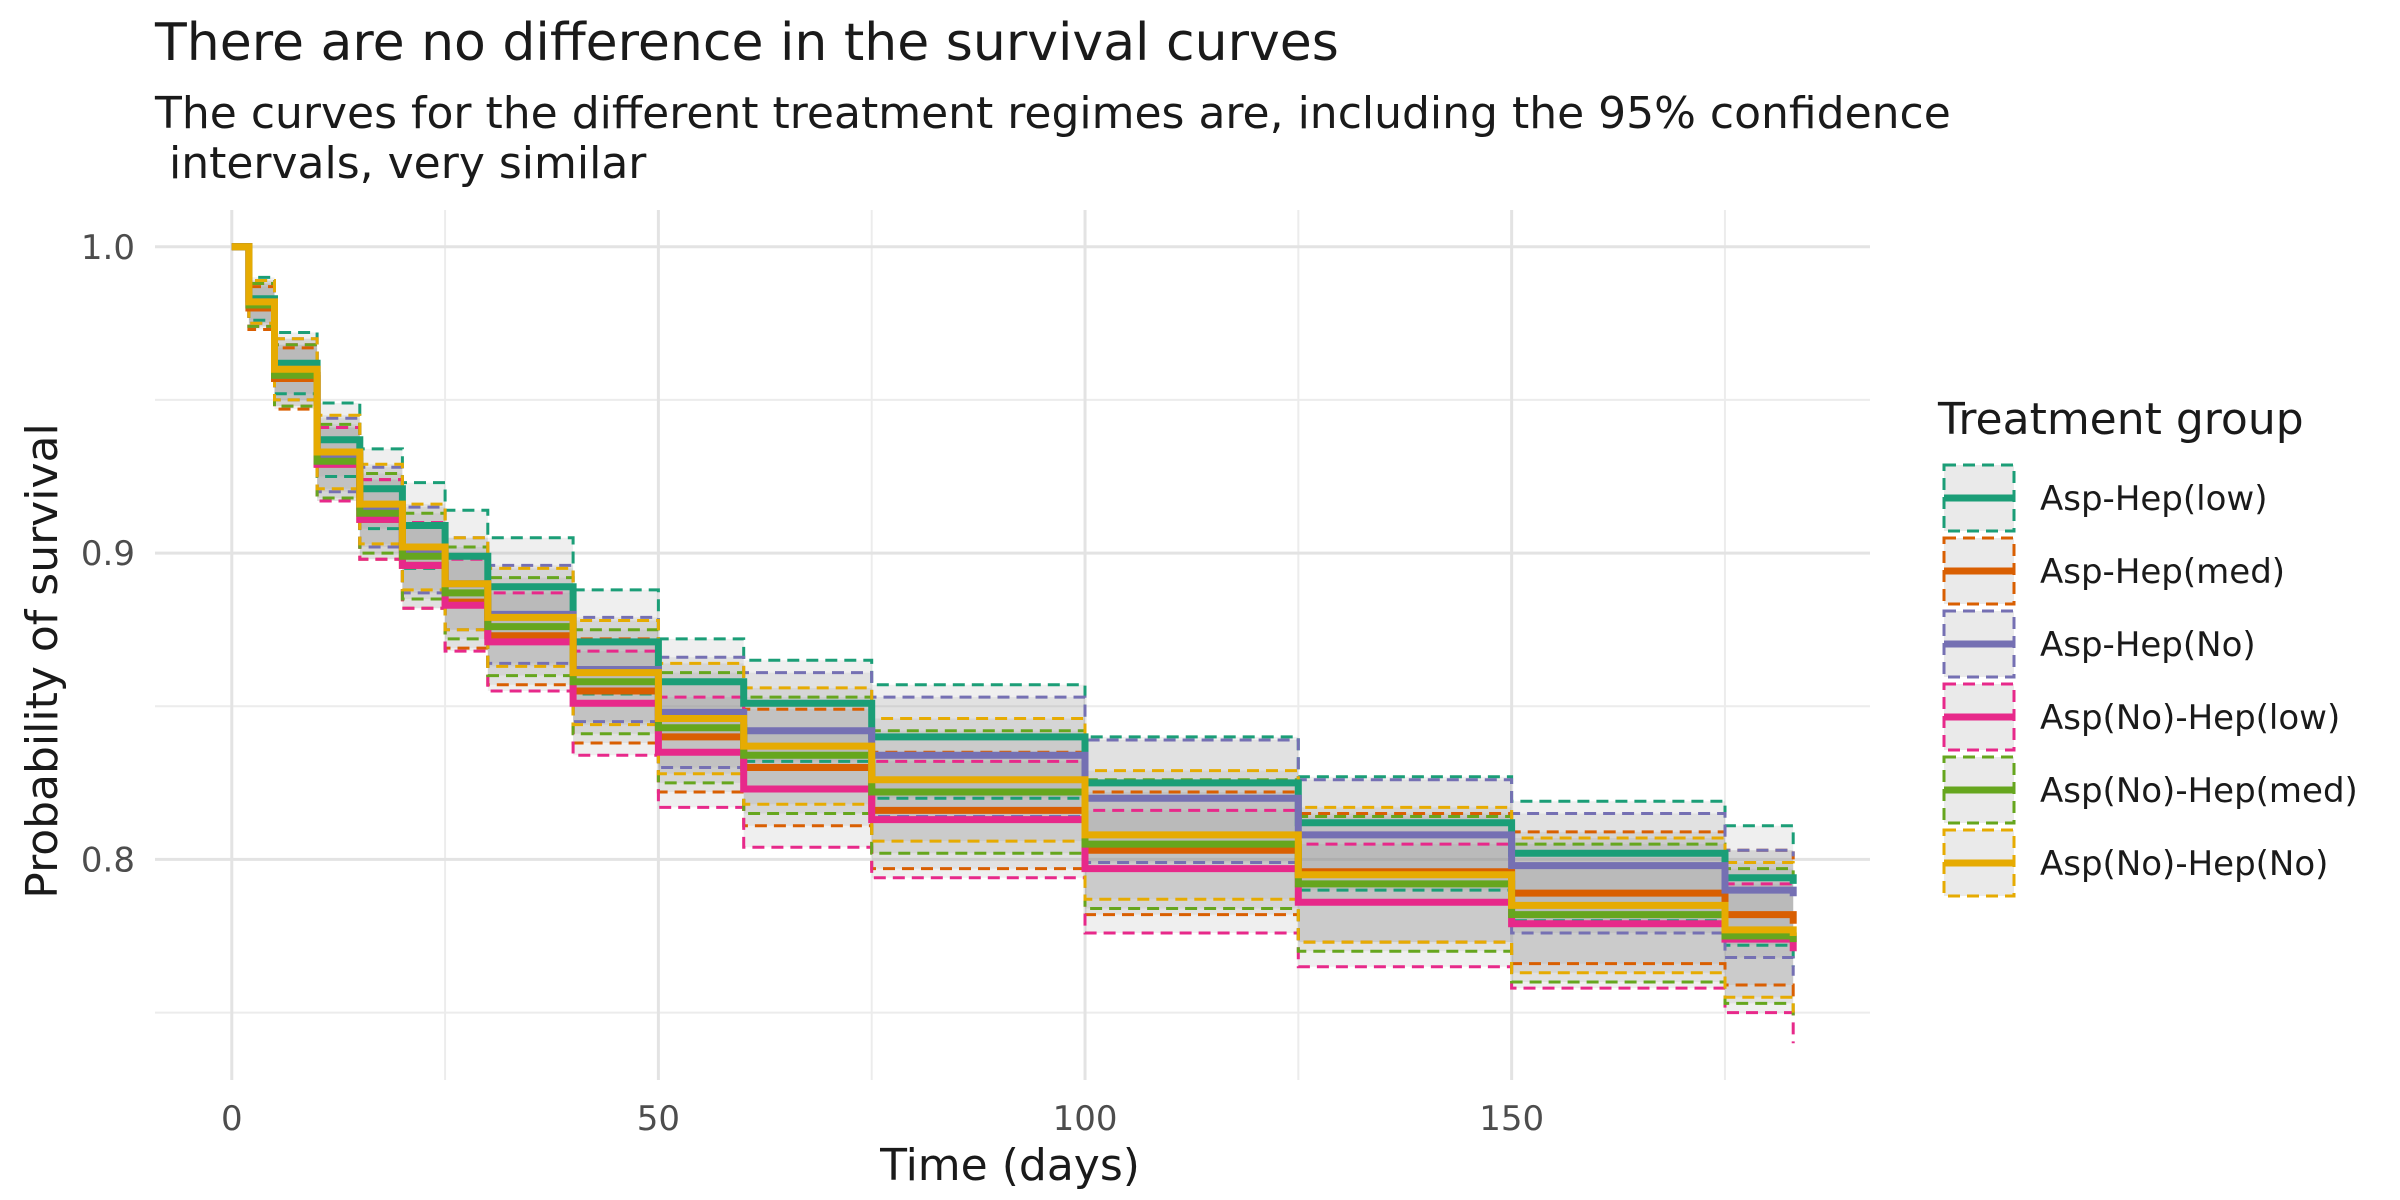 This screenshot has width=2400, height=1200. I want to click on y-tick-label: 1.0, so click(108, 248).